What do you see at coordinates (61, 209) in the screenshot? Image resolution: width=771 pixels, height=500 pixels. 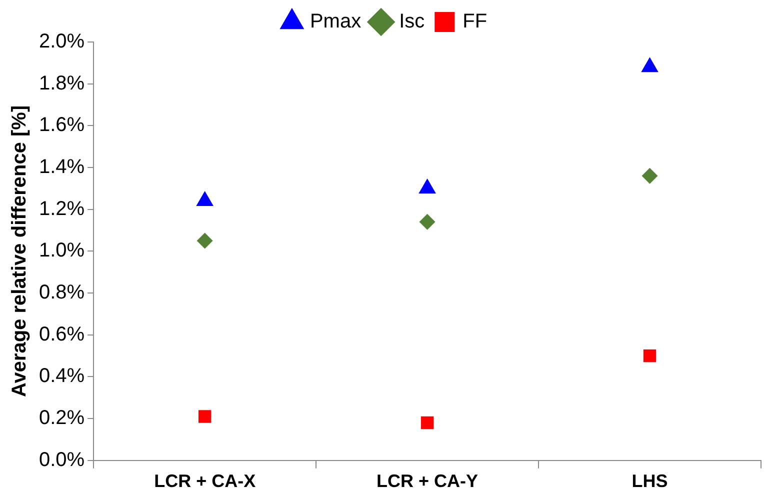 I see `y-tick-label: 1.2%` at bounding box center [61, 209].